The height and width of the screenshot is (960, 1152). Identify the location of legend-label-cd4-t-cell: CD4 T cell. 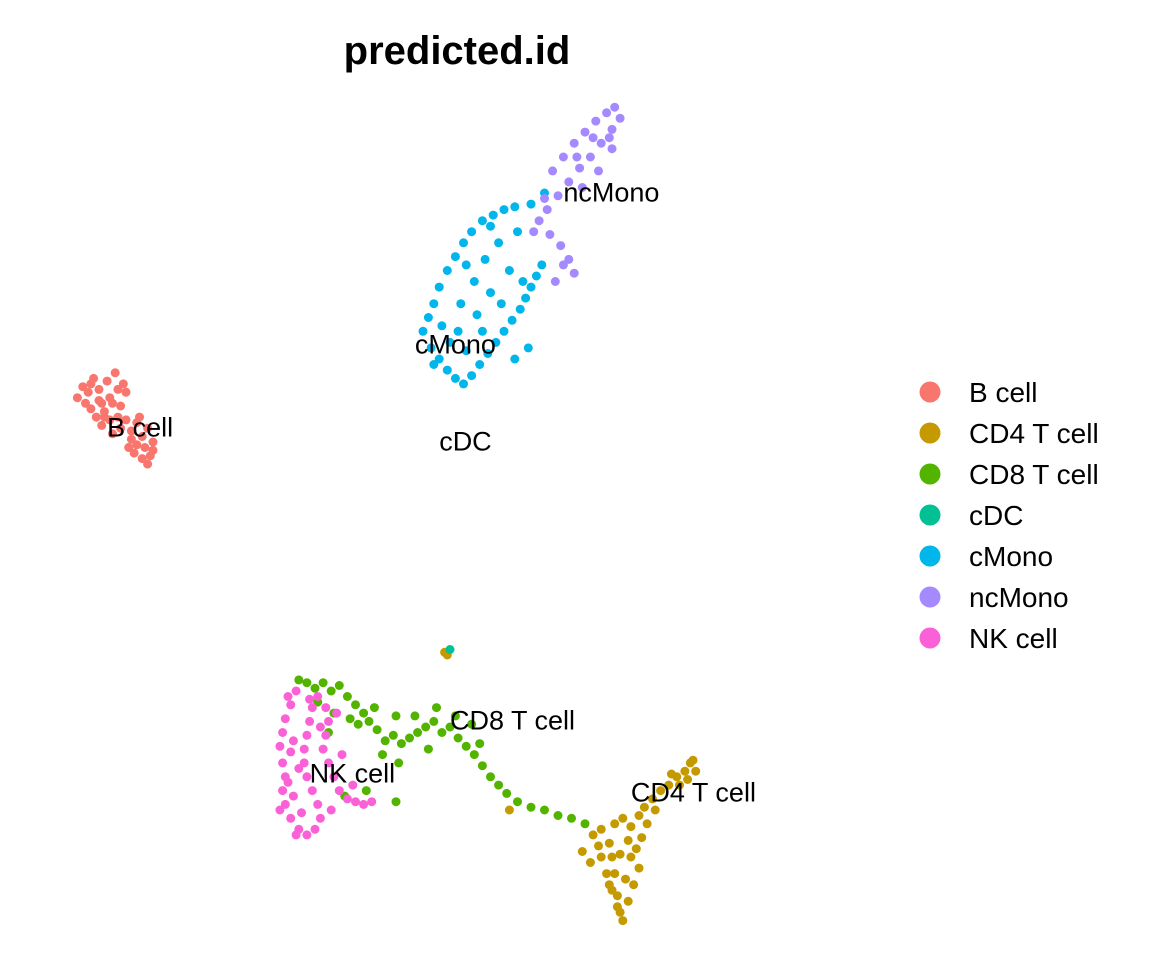
(1034, 433).